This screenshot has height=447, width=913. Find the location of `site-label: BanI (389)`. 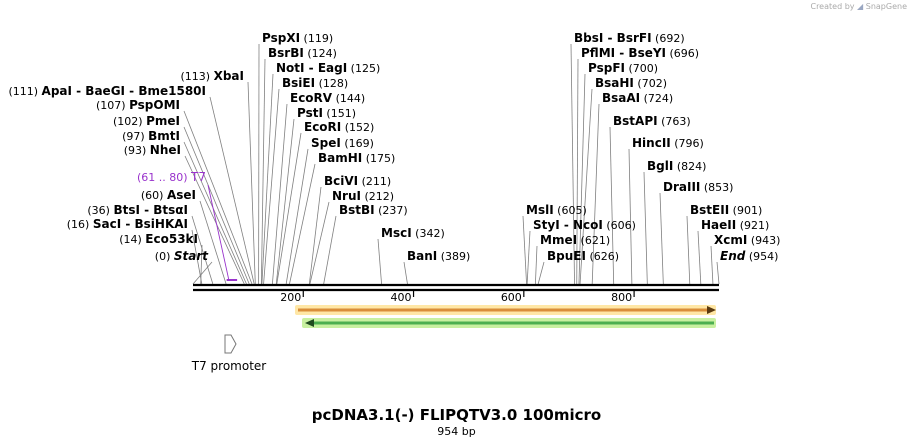

site-label: BanI (389) is located at coordinates (438, 256).